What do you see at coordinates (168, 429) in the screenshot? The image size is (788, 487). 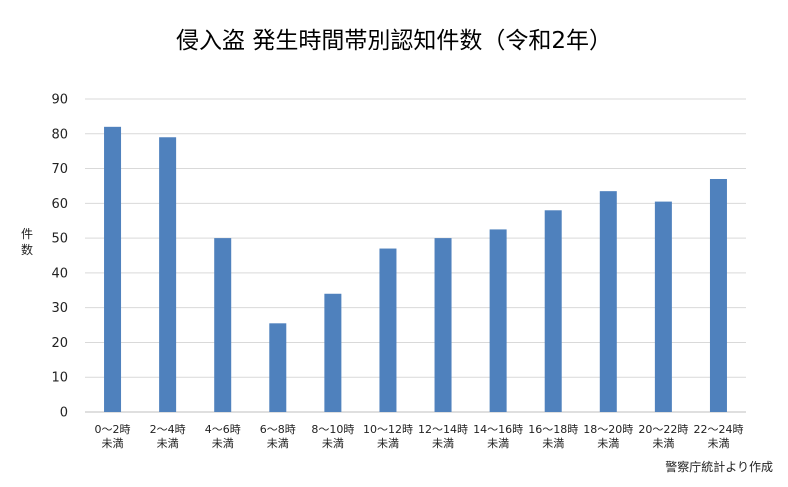 I see `x-tick-label: 2〜4時` at bounding box center [168, 429].